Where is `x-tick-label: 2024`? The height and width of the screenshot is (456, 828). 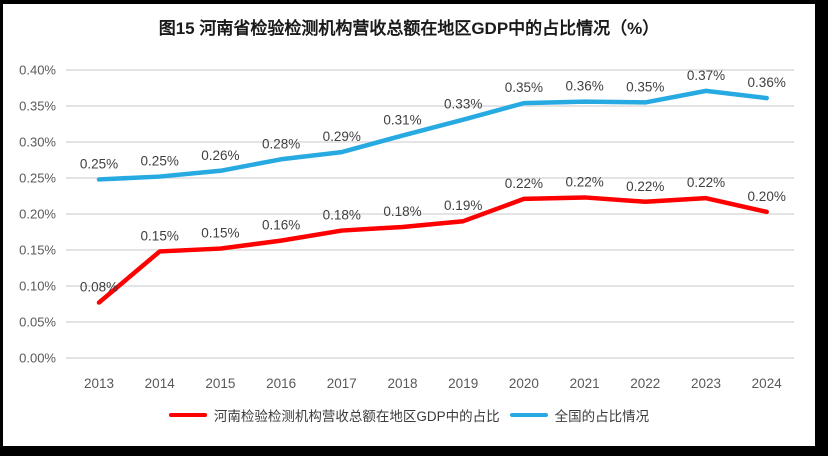
x-tick-label: 2024 is located at coordinates (767, 383).